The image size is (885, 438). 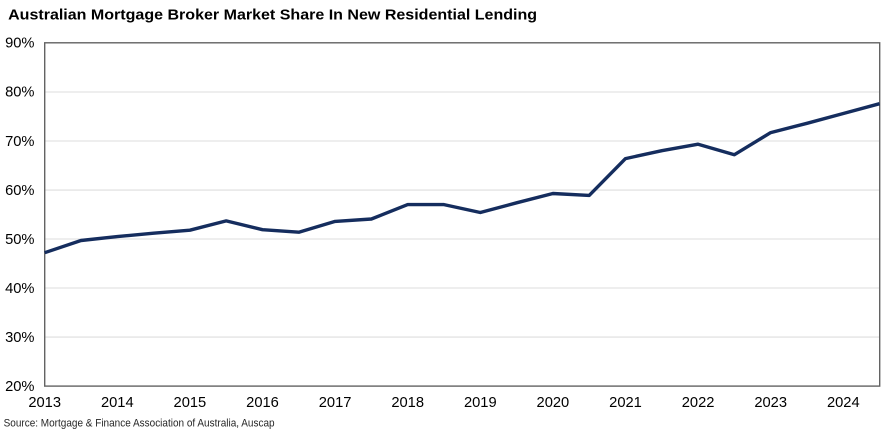 I want to click on svg-text: 50%, so click(x=19, y=240).